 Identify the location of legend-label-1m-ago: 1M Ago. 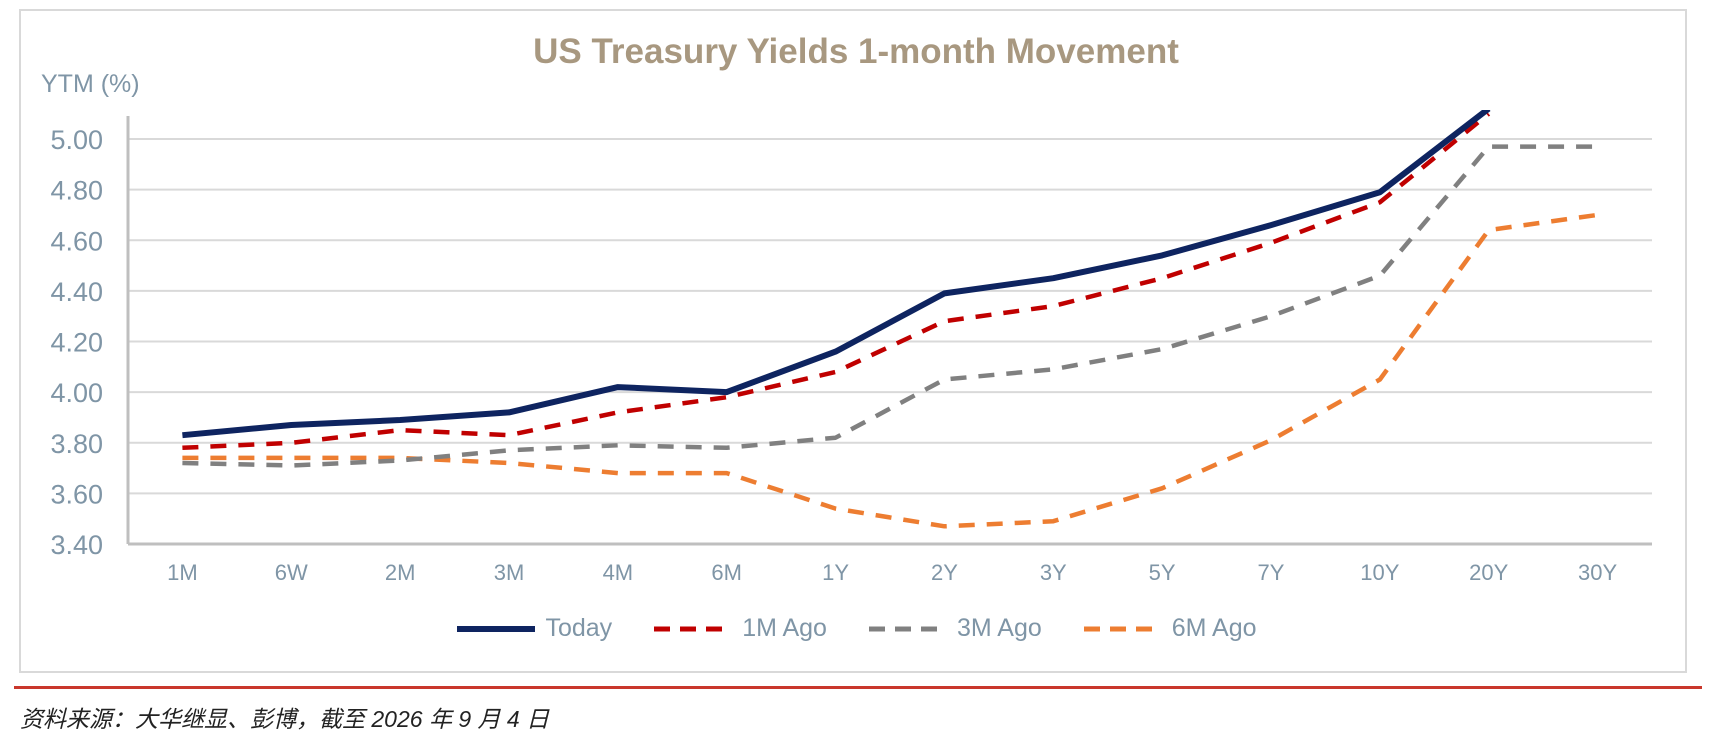
(784, 628).